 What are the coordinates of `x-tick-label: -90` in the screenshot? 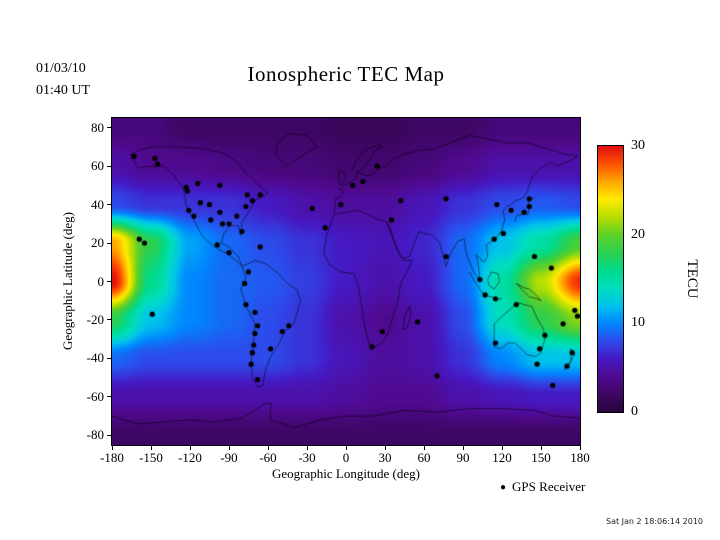 It's located at (229, 457).